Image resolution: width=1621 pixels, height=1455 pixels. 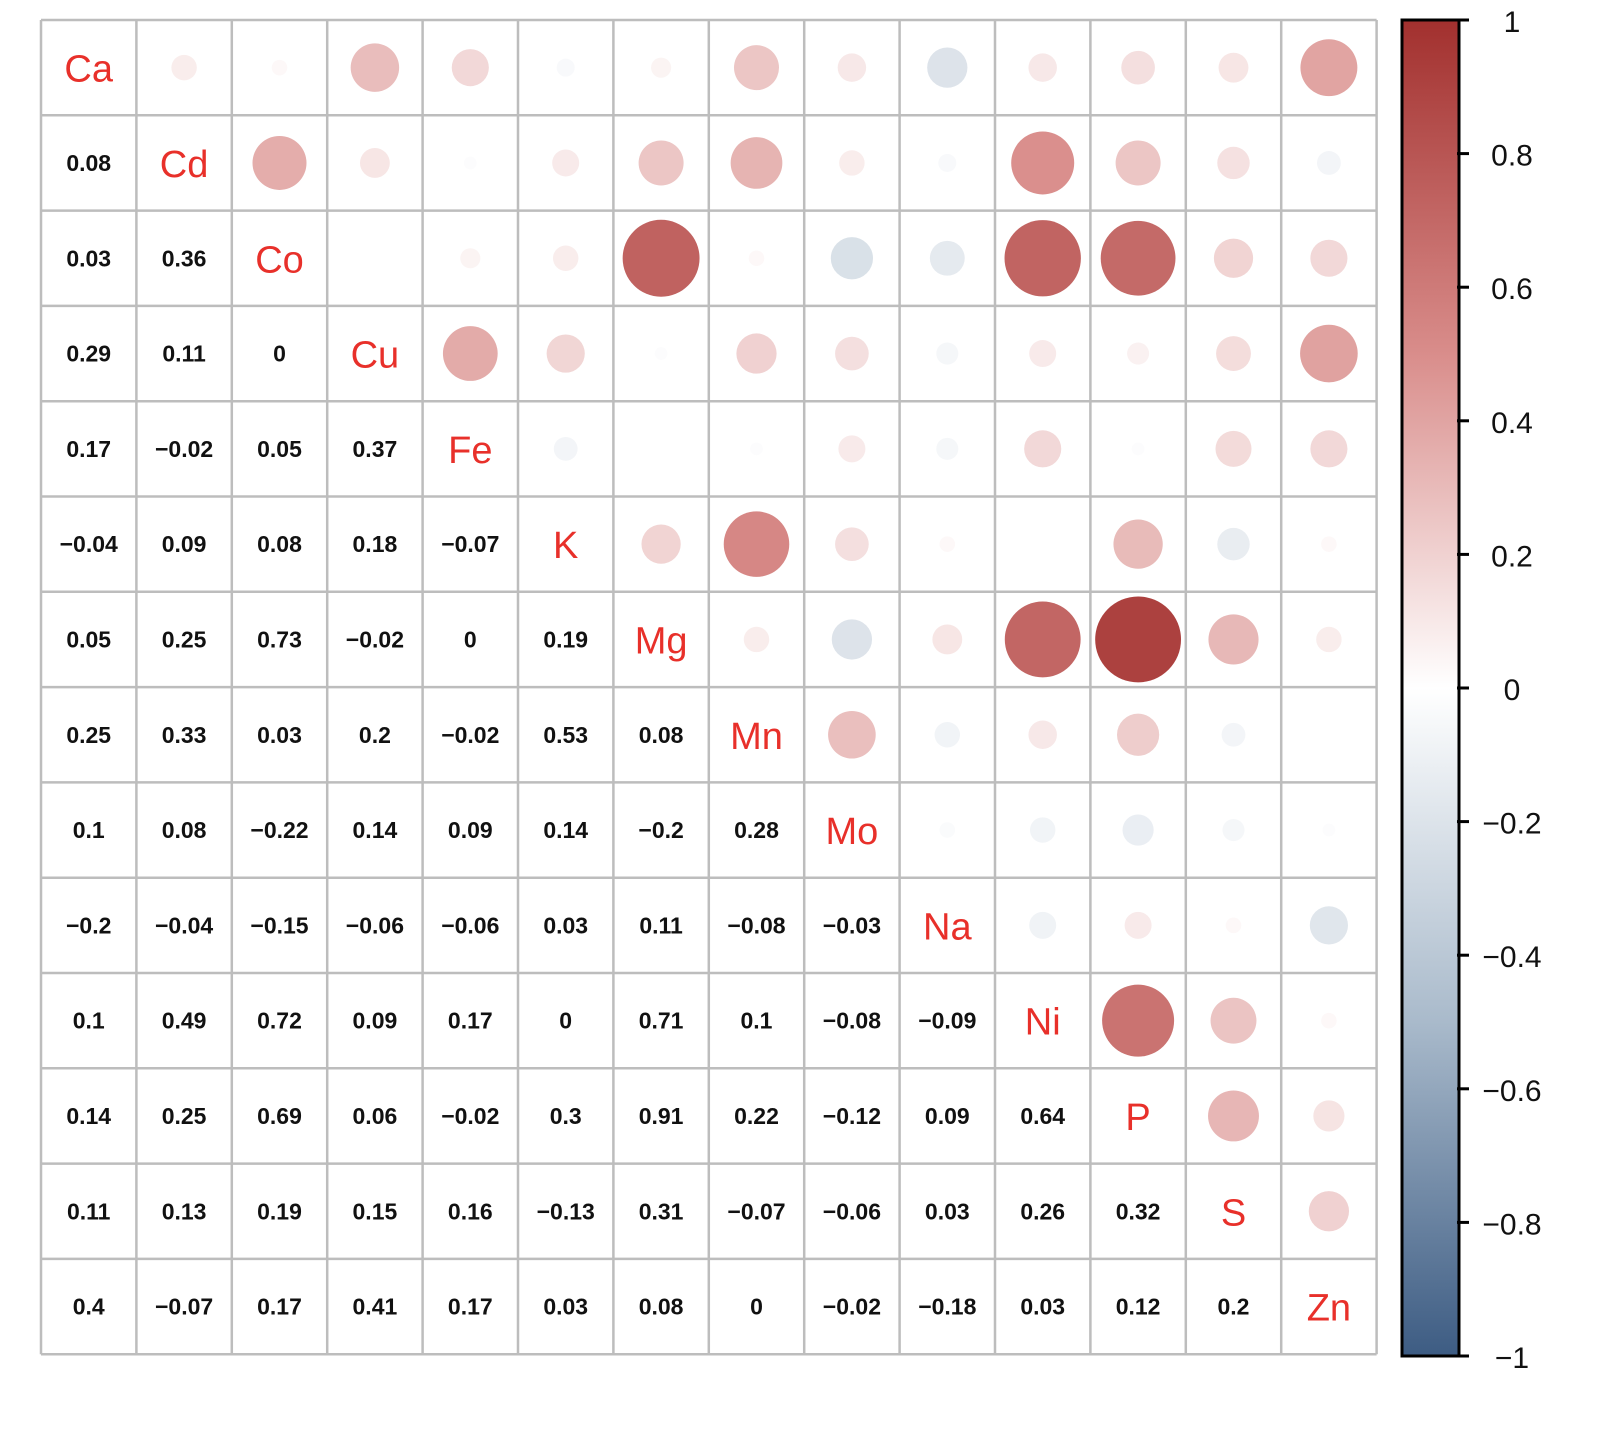 I want to click on correlation-value: −0.09, so click(x=947, y=1021).